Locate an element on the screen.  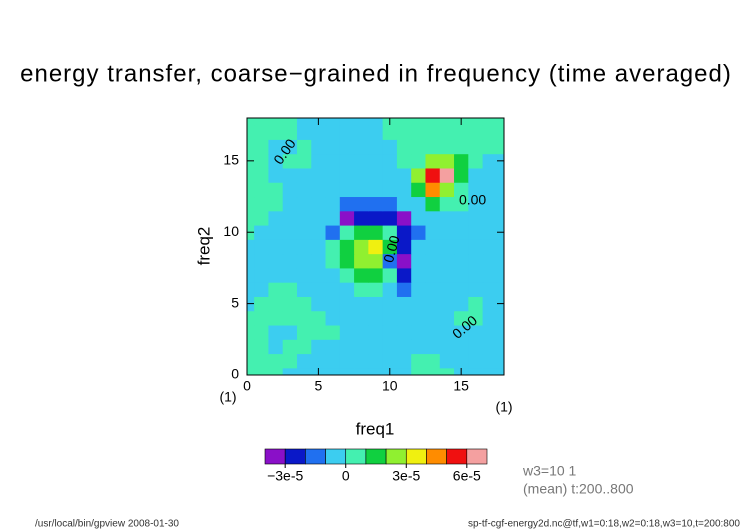
x-tick-label: 15 is located at coordinates (461, 386).